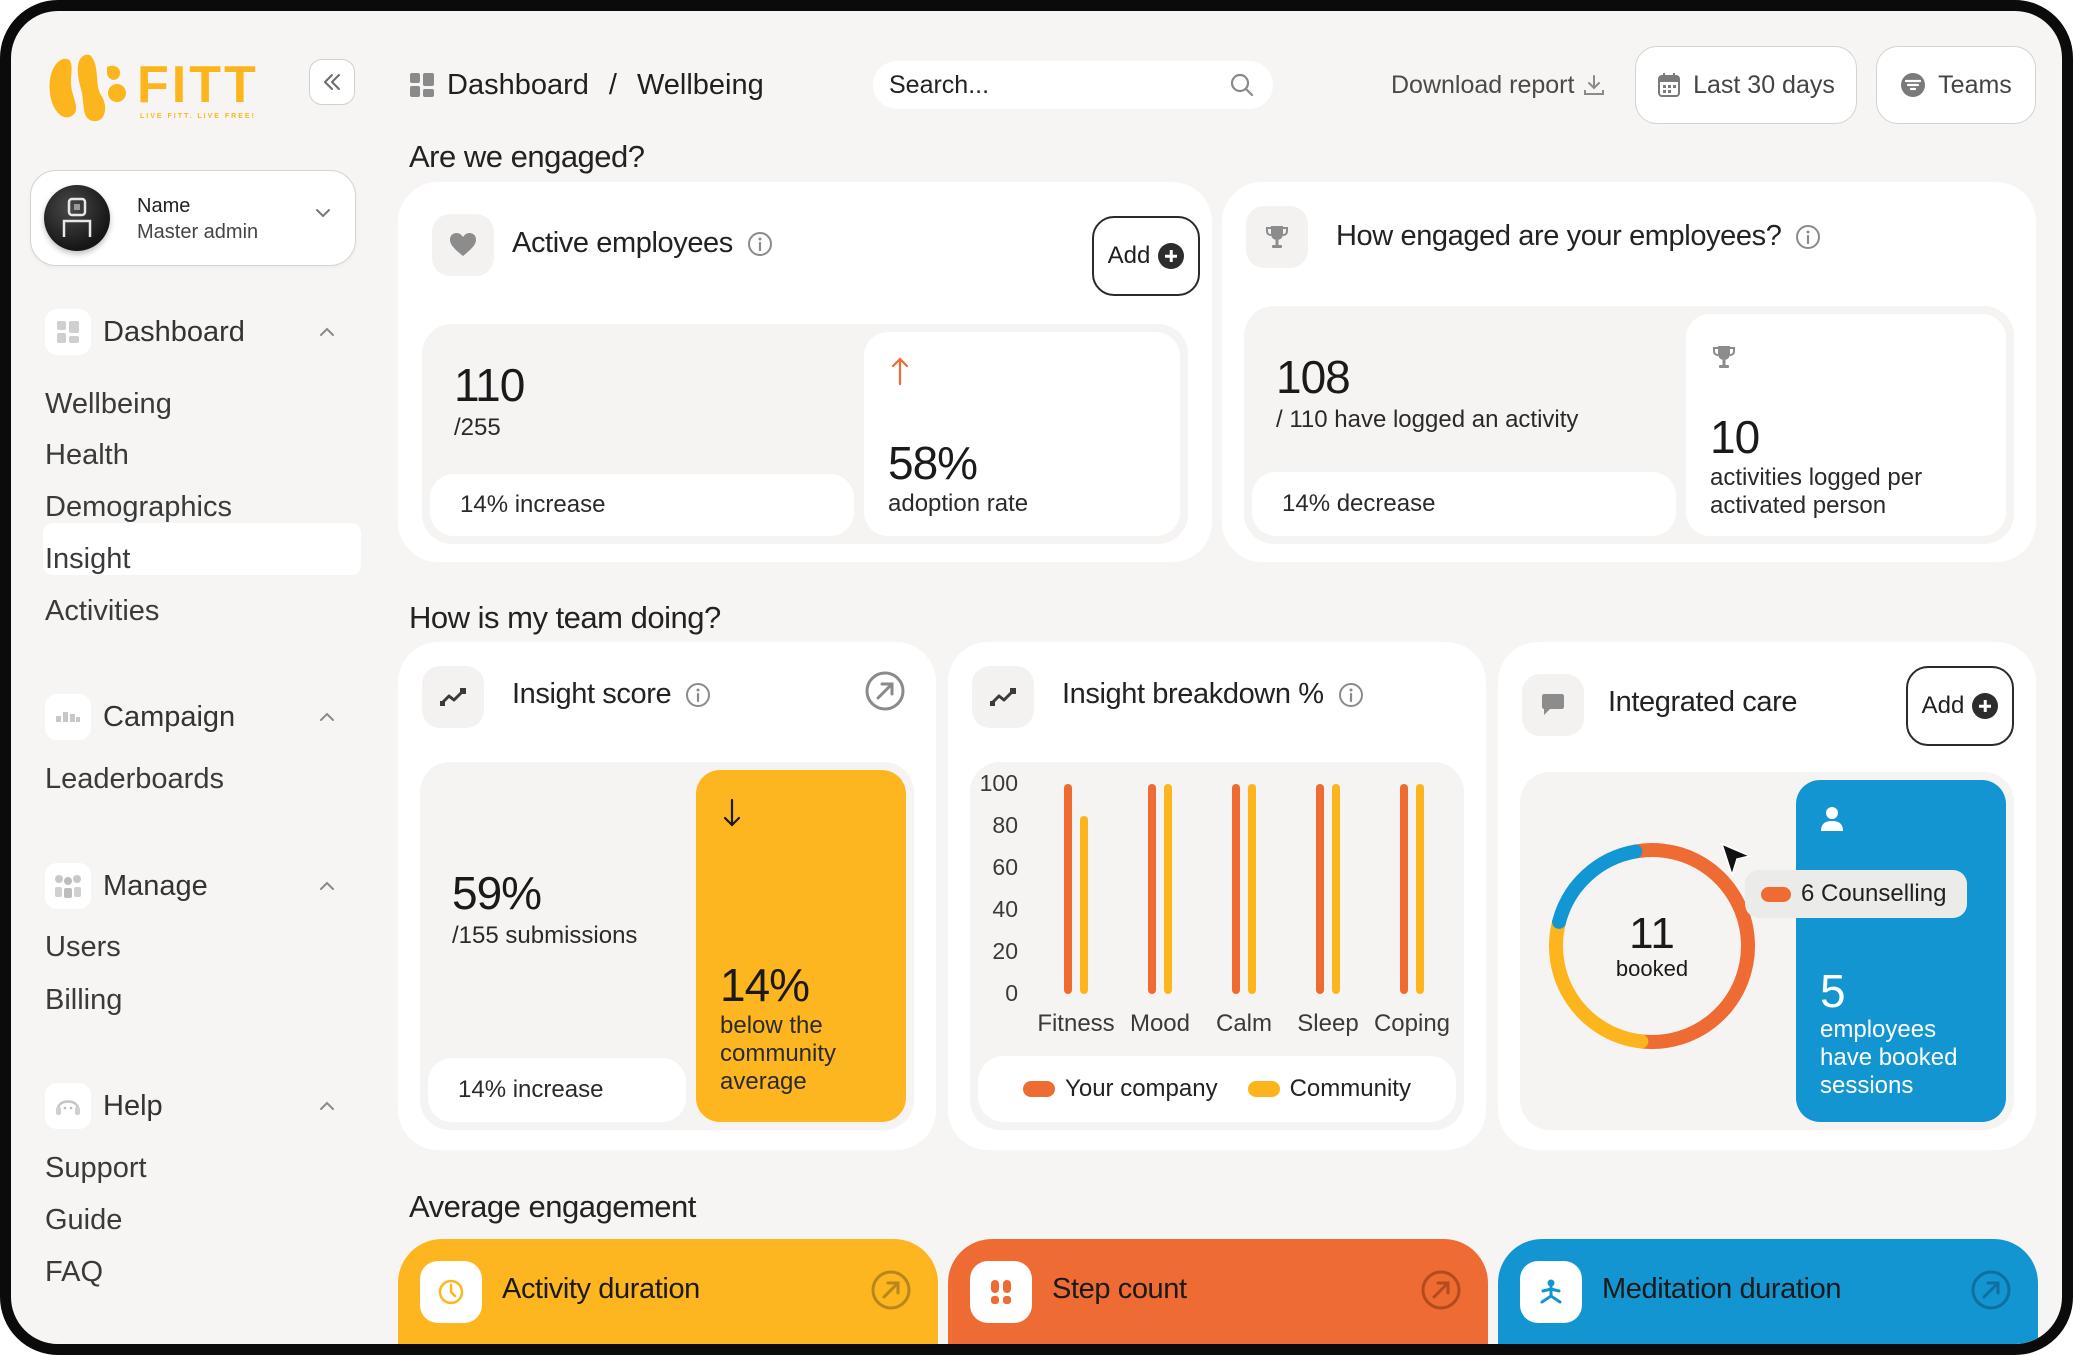  I want to click on sidebar-item-wellbeing: Wellbeing, so click(108, 404).